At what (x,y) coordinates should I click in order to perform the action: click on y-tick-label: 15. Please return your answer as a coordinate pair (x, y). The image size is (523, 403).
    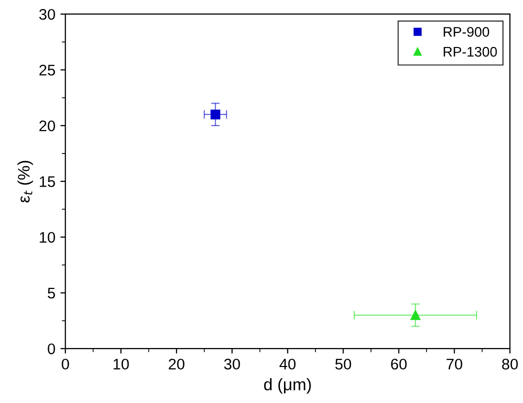
    Looking at the image, I should click on (48, 182).